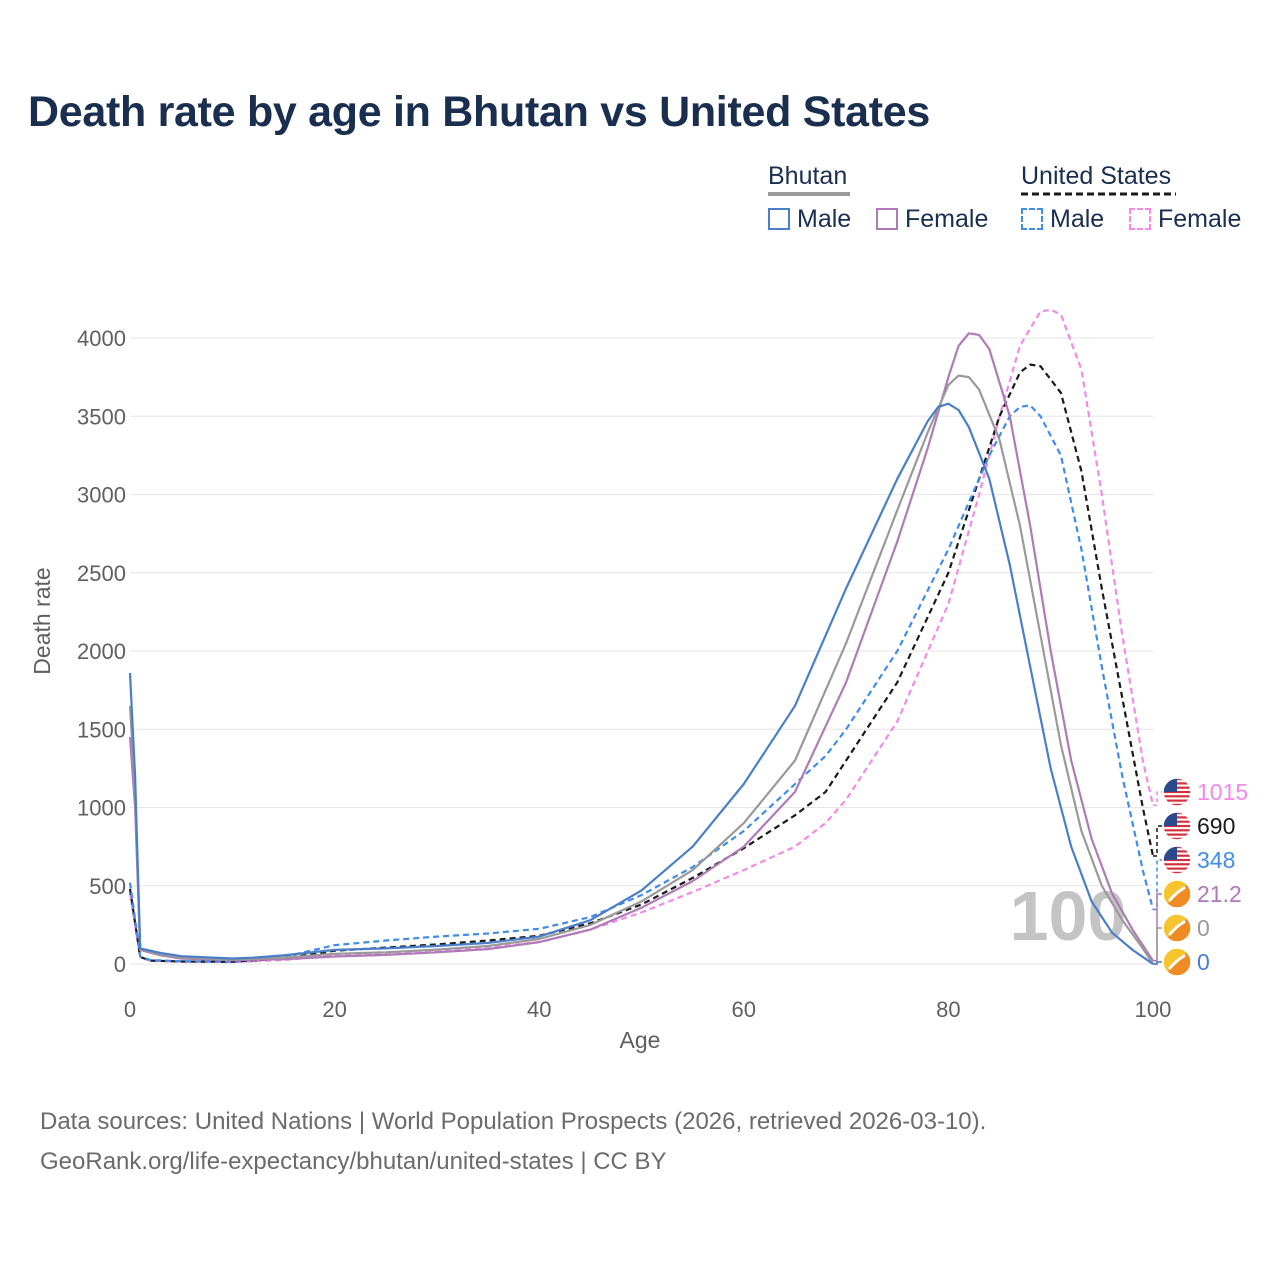 The height and width of the screenshot is (1280, 1280). Describe the element at coordinates (130, 1009) in the screenshot. I see `x-tick-label-0: 0` at that location.